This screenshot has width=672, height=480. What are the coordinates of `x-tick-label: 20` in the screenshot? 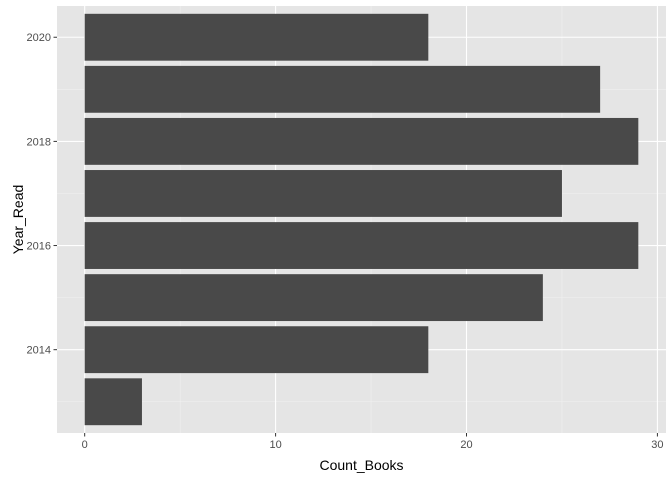 It's located at (466, 445).